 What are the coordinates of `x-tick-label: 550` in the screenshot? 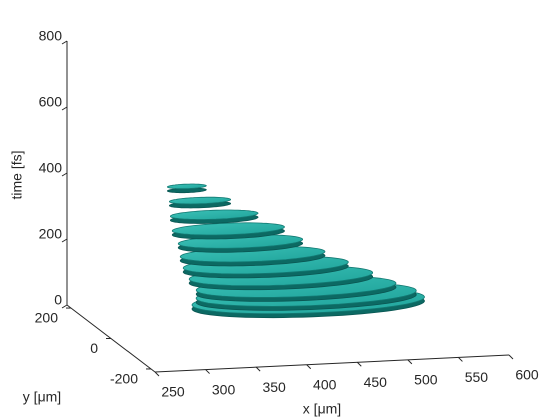 It's located at (477, 377).